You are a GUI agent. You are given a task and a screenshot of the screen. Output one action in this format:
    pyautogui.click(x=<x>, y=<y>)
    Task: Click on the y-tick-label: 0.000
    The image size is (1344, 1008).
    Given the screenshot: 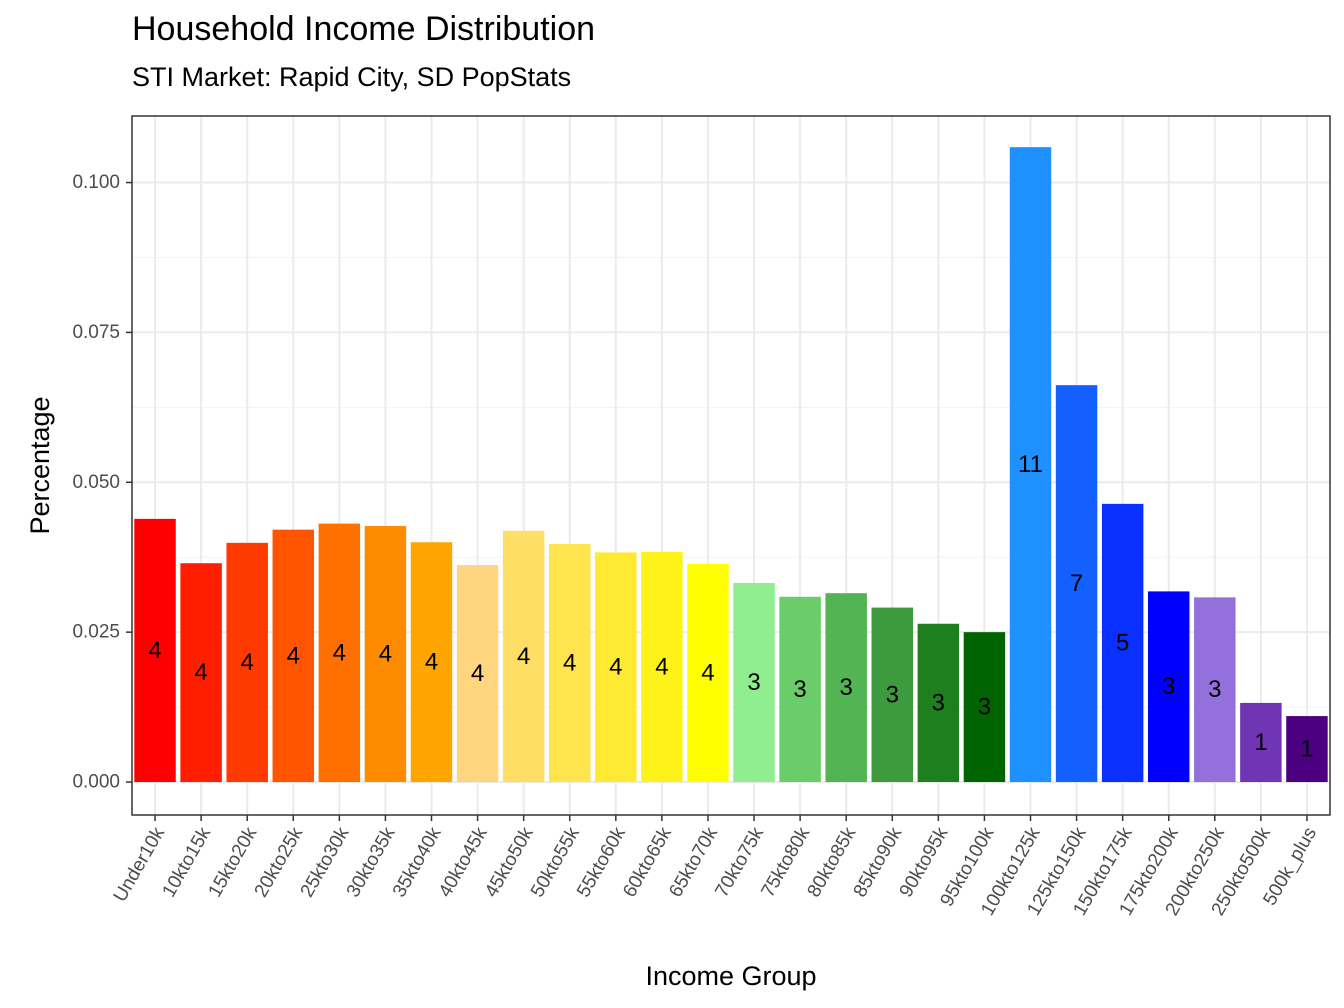 What is the action you would take?
    pyautogui.click(x=96, y=782)
    